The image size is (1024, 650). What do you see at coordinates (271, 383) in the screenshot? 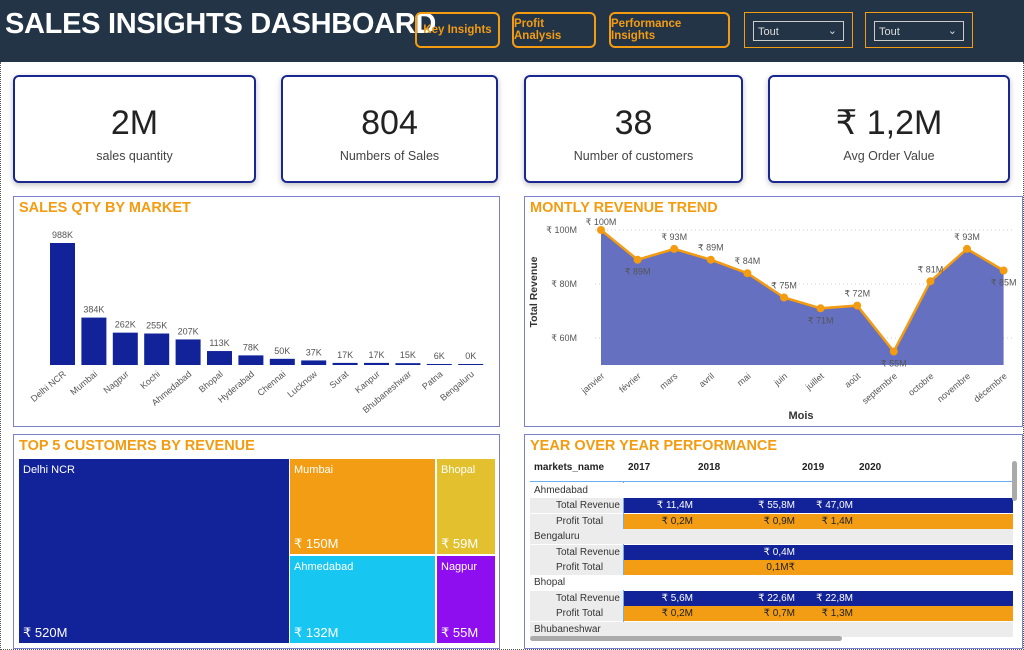
I see `x-tick-label: Chennai` at bounding box center [271, 383].